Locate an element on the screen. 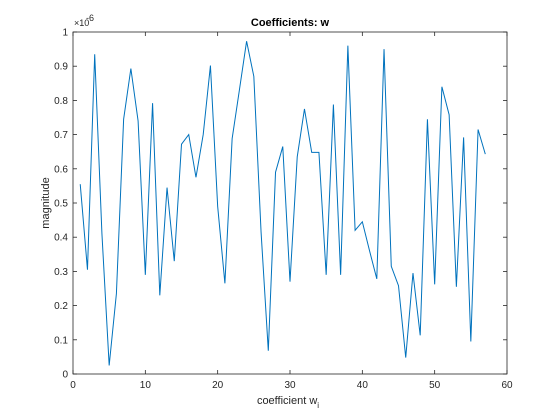 This screenshot has height=420, width=560. x-axis-label-main: coefficient w is located at coordinates (287, 401).